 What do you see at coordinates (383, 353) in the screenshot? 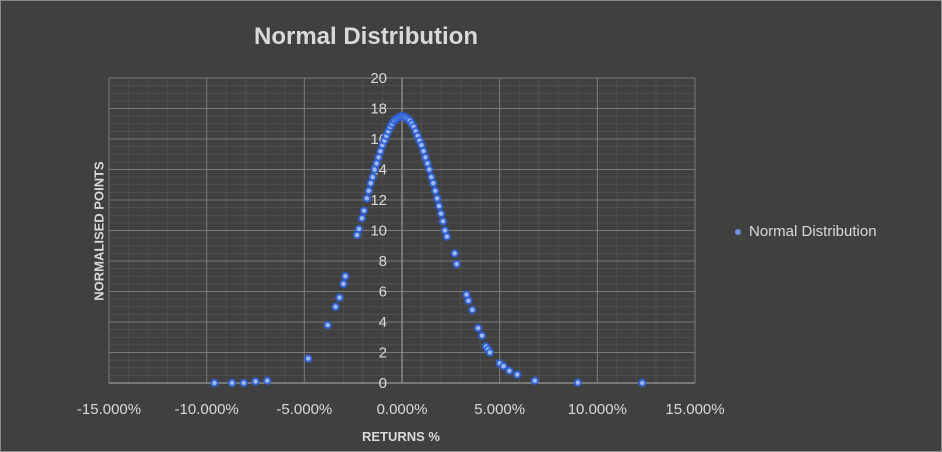
I see `y-tick-label: 2` at bounding box center [383, 353].